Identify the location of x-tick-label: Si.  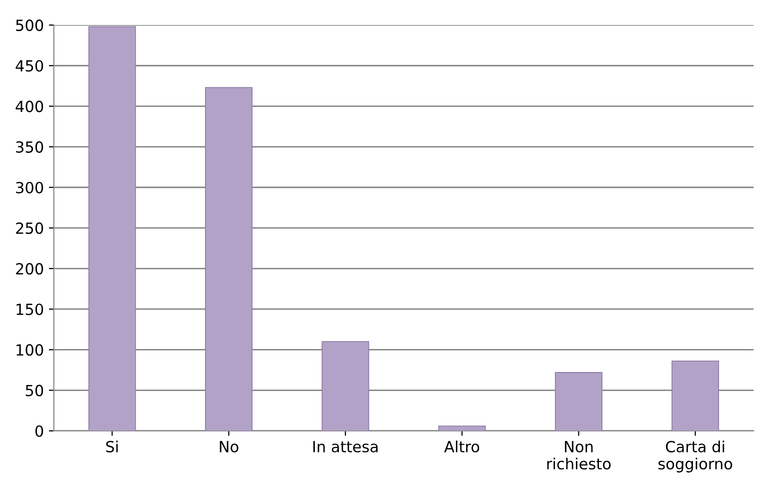
(112, 446).